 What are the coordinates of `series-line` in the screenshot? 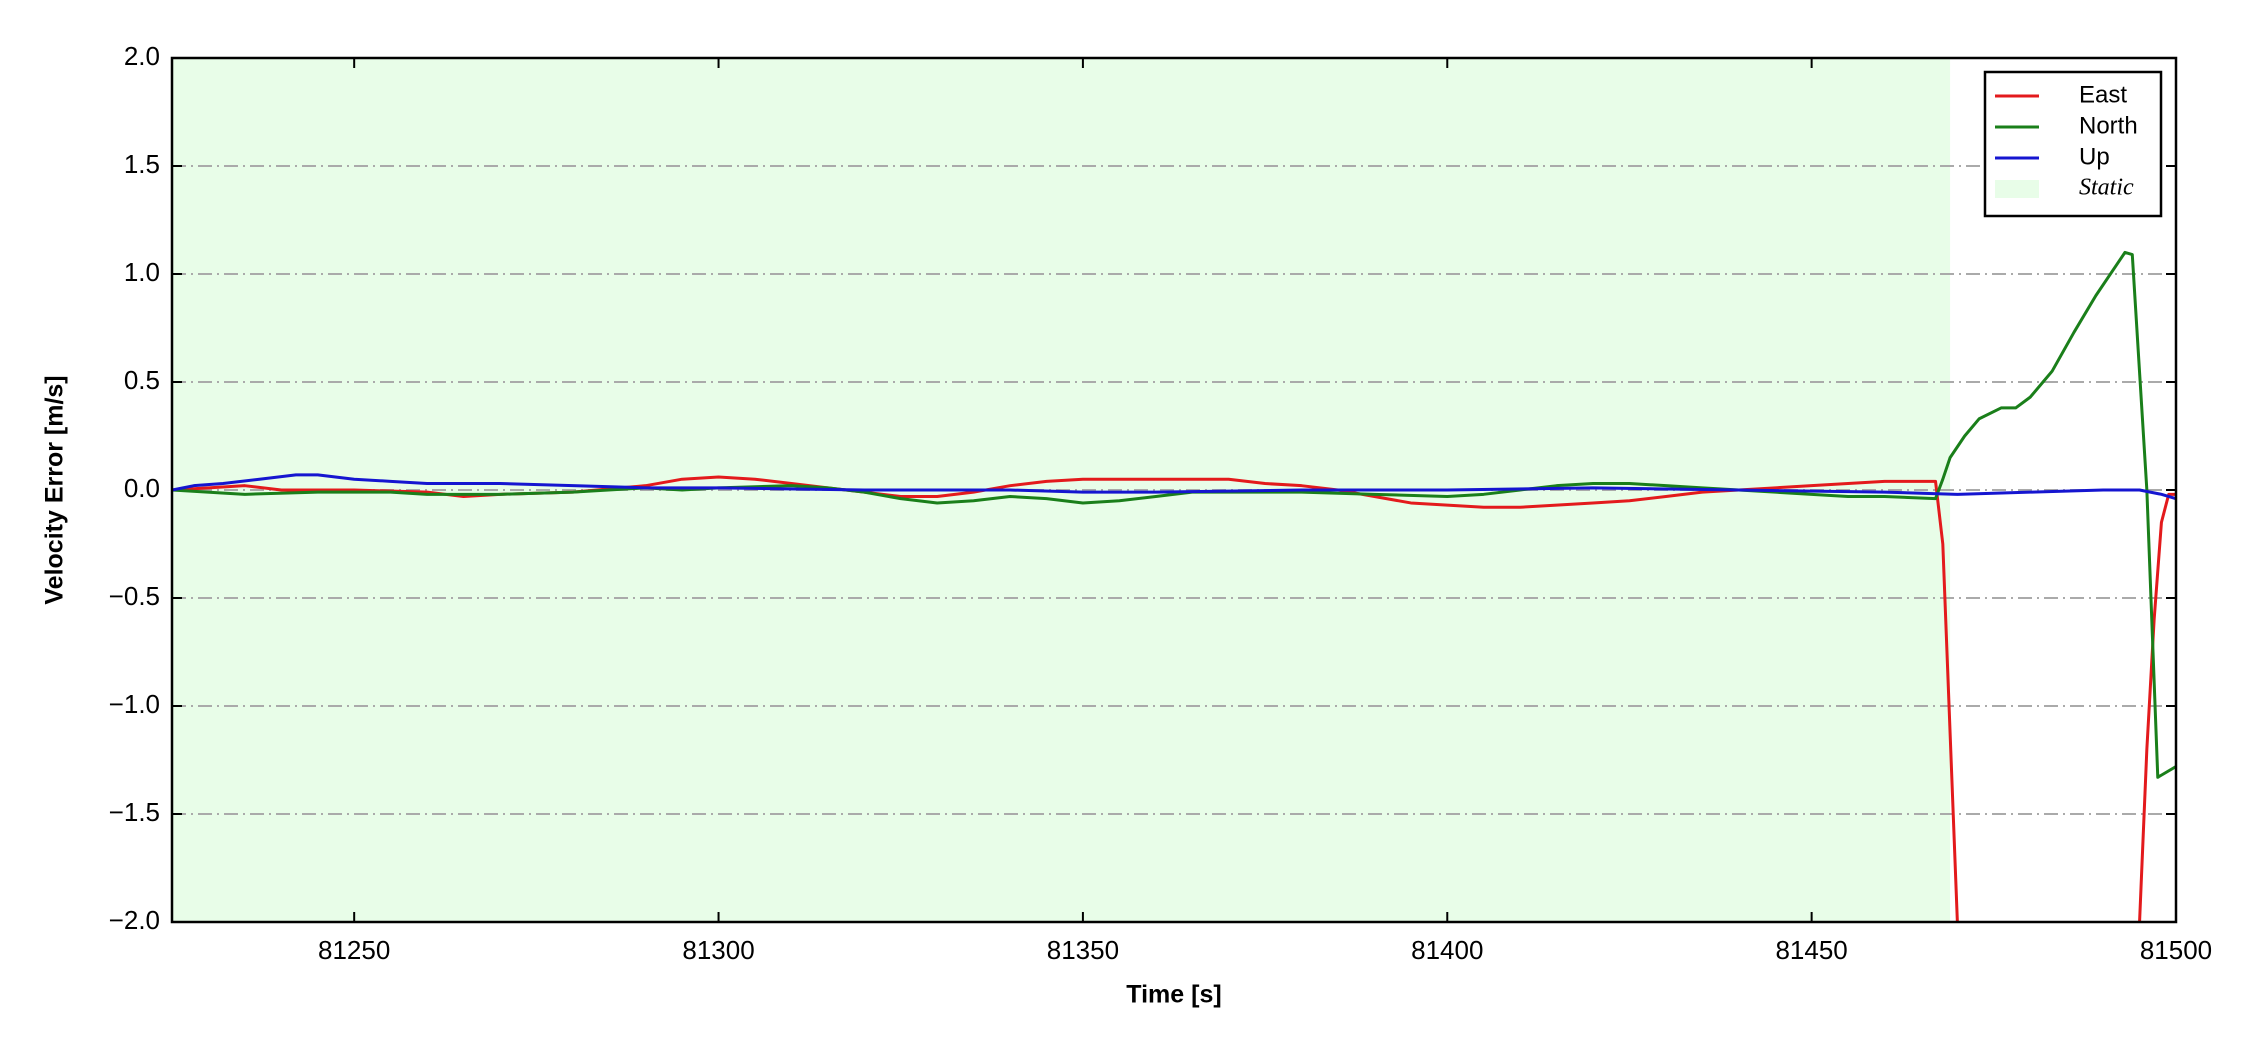 It's located at (1174, 487).